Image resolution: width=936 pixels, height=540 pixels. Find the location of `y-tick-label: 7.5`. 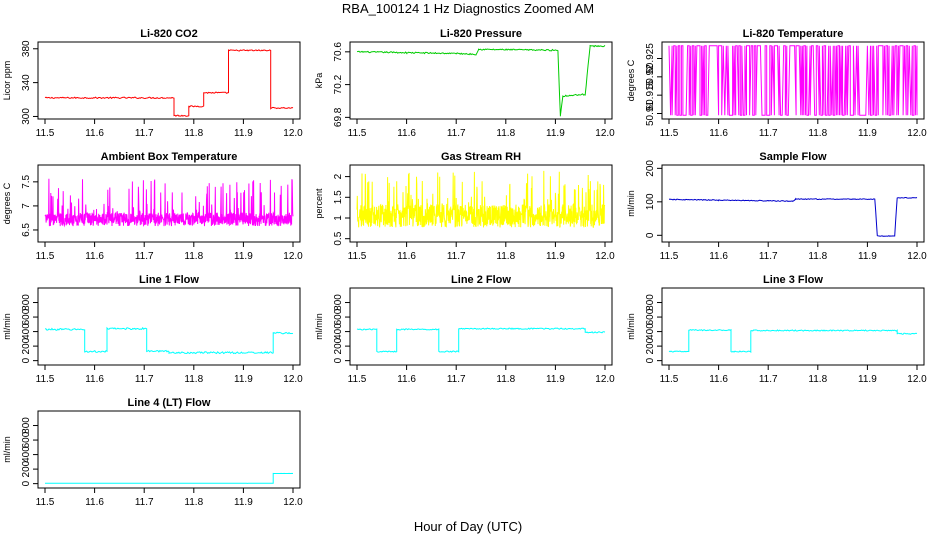

y-tick-label: 7.5 is located at coordinates (26, 181).